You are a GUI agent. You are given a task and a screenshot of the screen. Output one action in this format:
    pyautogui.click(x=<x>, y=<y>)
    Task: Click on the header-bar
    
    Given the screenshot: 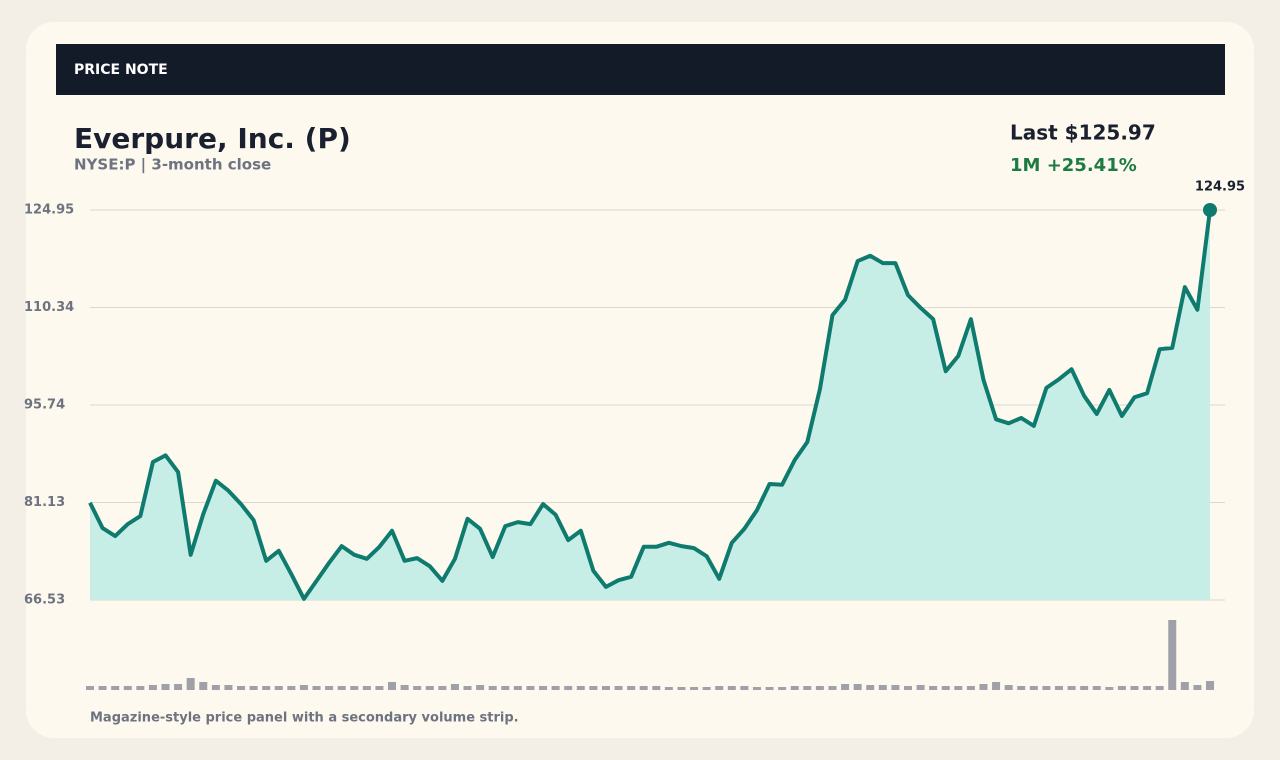 What is the action you would take?
    pyautogui.click(x=640, y=69)
    